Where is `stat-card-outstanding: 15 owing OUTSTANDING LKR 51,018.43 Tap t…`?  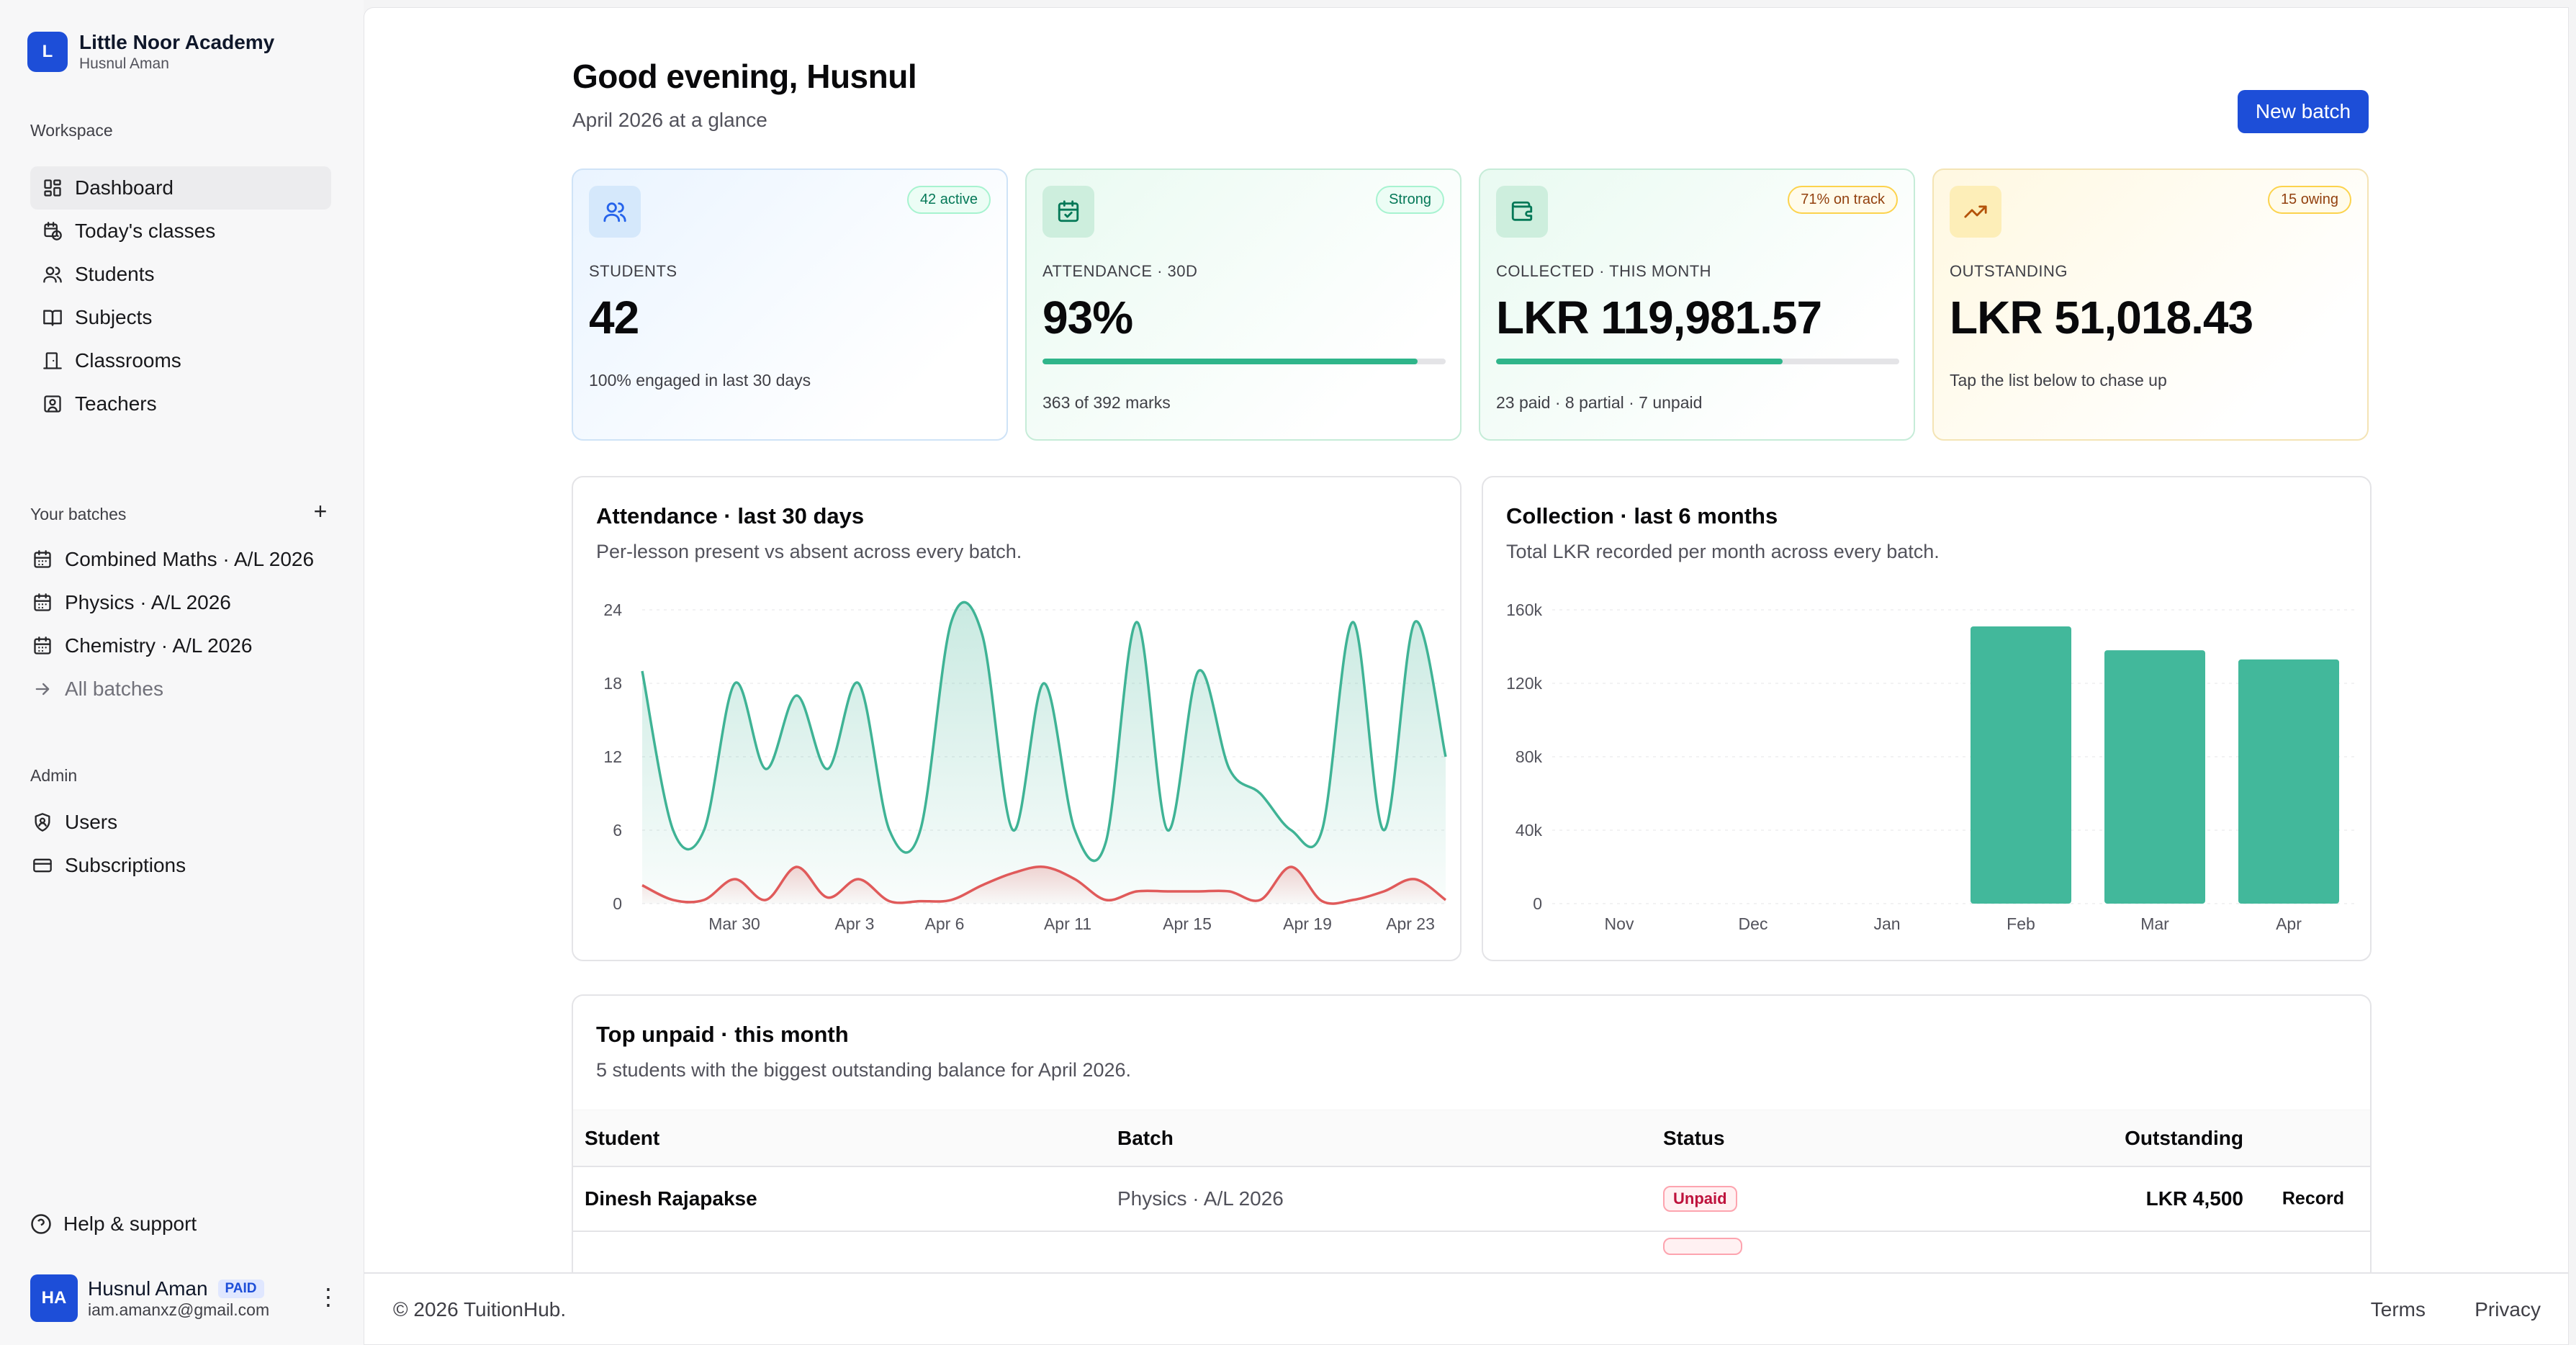 stat-card-outstanding: 15 owing OUTSTANDING LKR 51,018.43 Tap t… is located at coordinates (2150, 304).